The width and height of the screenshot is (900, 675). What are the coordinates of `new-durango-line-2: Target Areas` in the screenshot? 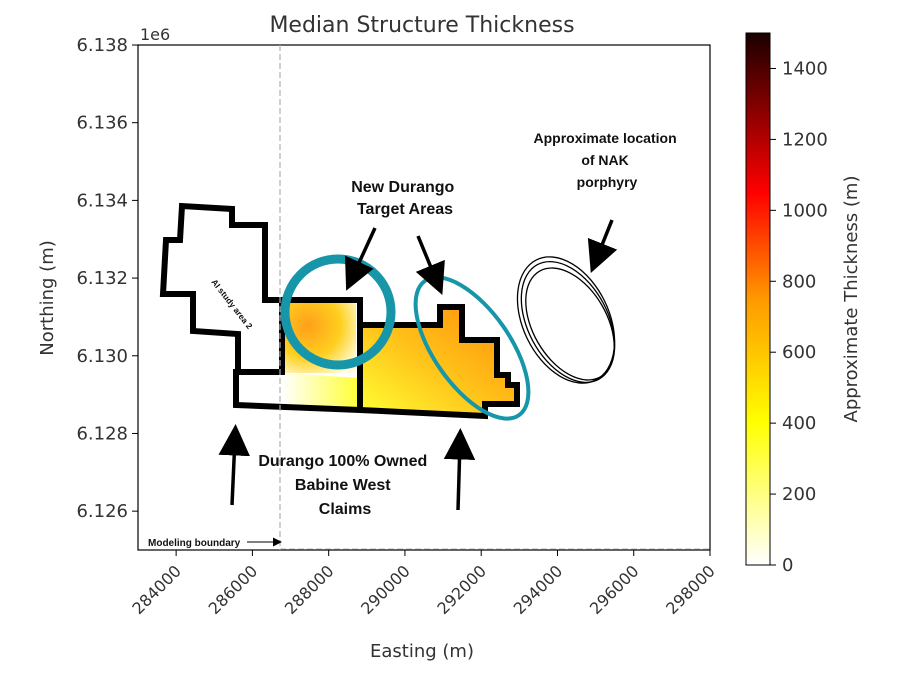 It's located at (405, 209).